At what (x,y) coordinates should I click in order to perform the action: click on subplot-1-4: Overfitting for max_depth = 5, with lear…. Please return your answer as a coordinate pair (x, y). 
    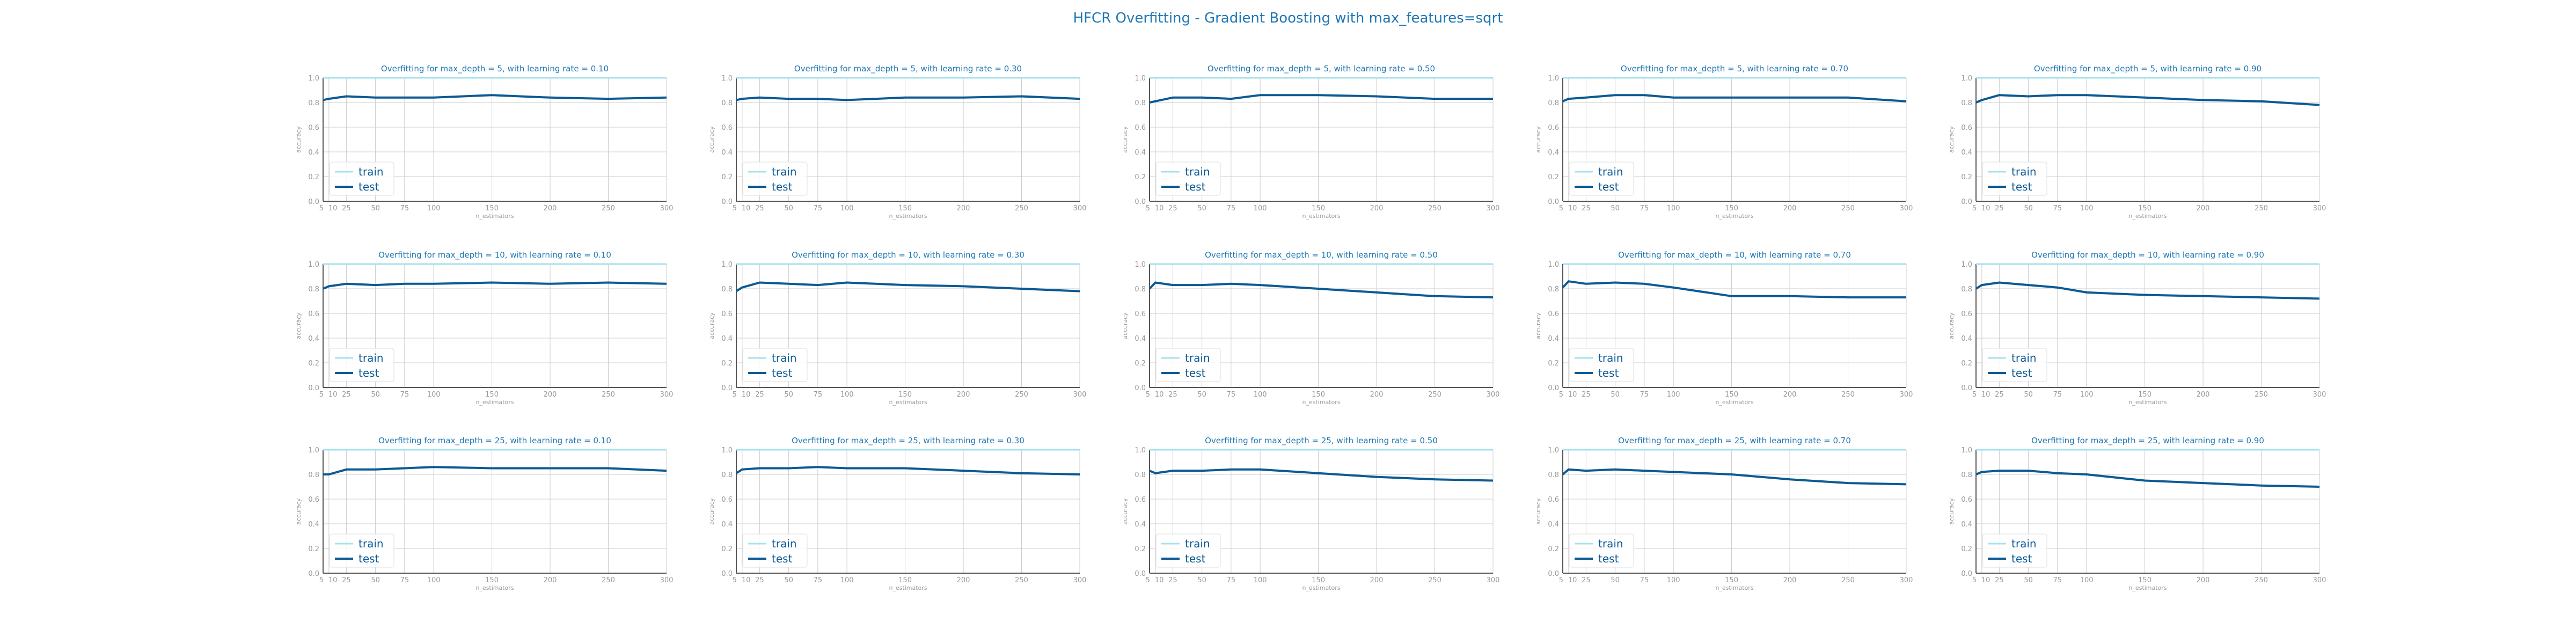
    Looking at the image, I should click on (1724, 141).